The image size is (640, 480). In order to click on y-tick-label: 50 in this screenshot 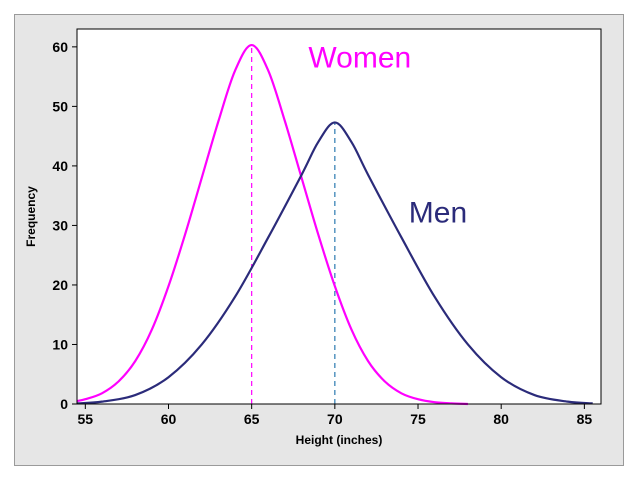, I will do `click(60, 106)`.